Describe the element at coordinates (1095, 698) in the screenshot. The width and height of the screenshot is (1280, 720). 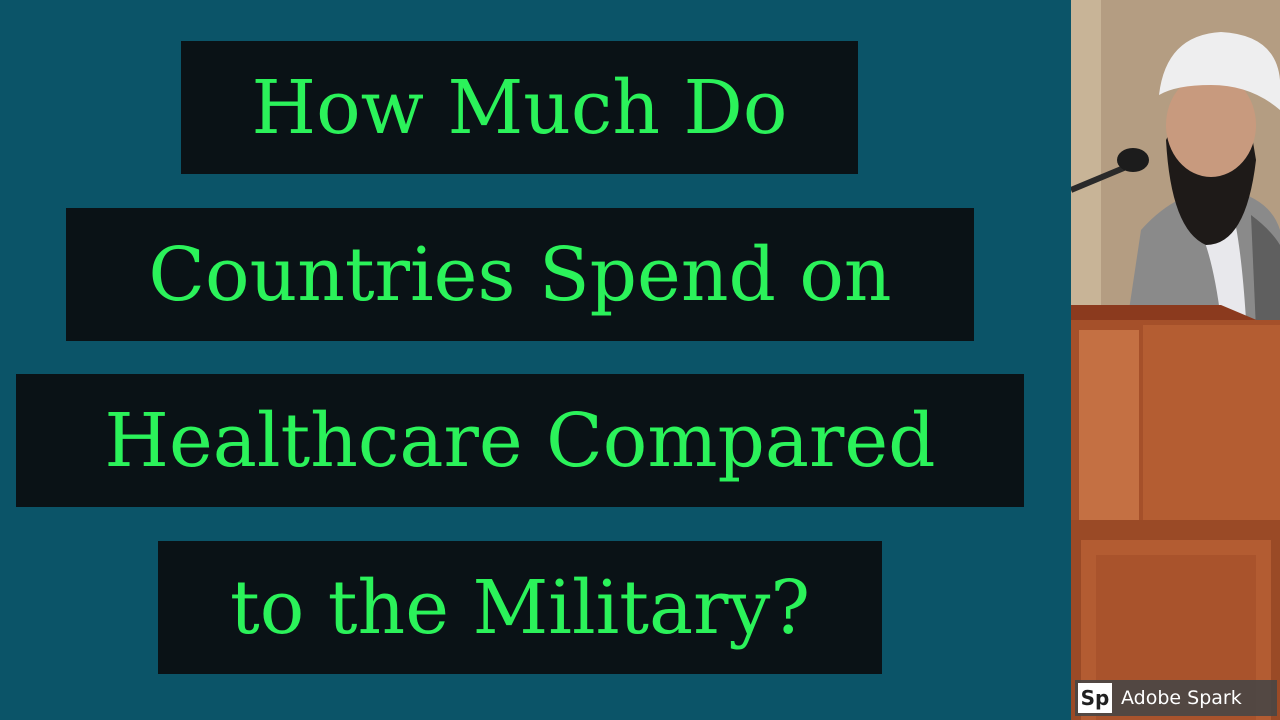
I see `spark-logo-icon: Sp` at that location.